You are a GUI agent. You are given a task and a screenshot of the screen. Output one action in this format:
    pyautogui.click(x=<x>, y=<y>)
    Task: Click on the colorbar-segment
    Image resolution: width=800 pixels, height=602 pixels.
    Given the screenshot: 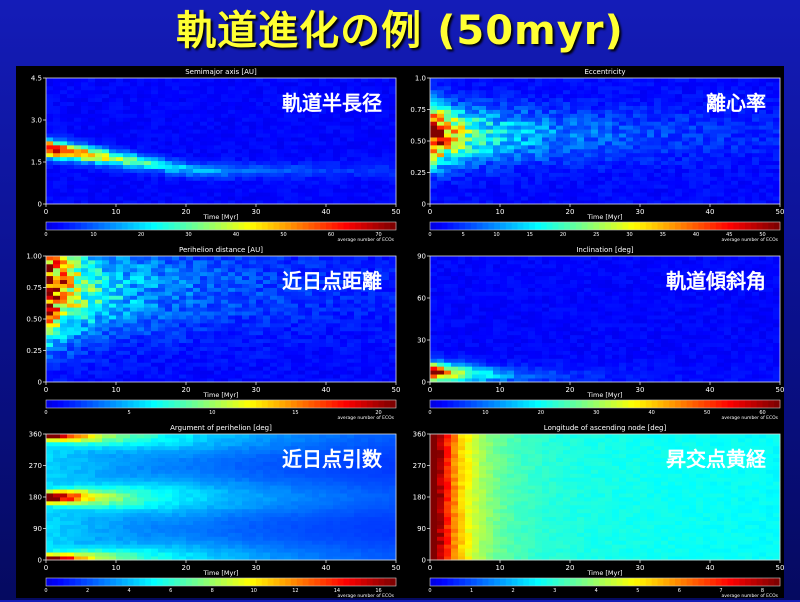 What is the action you would take?
    pyautogui.click(x=684, y=226)
    